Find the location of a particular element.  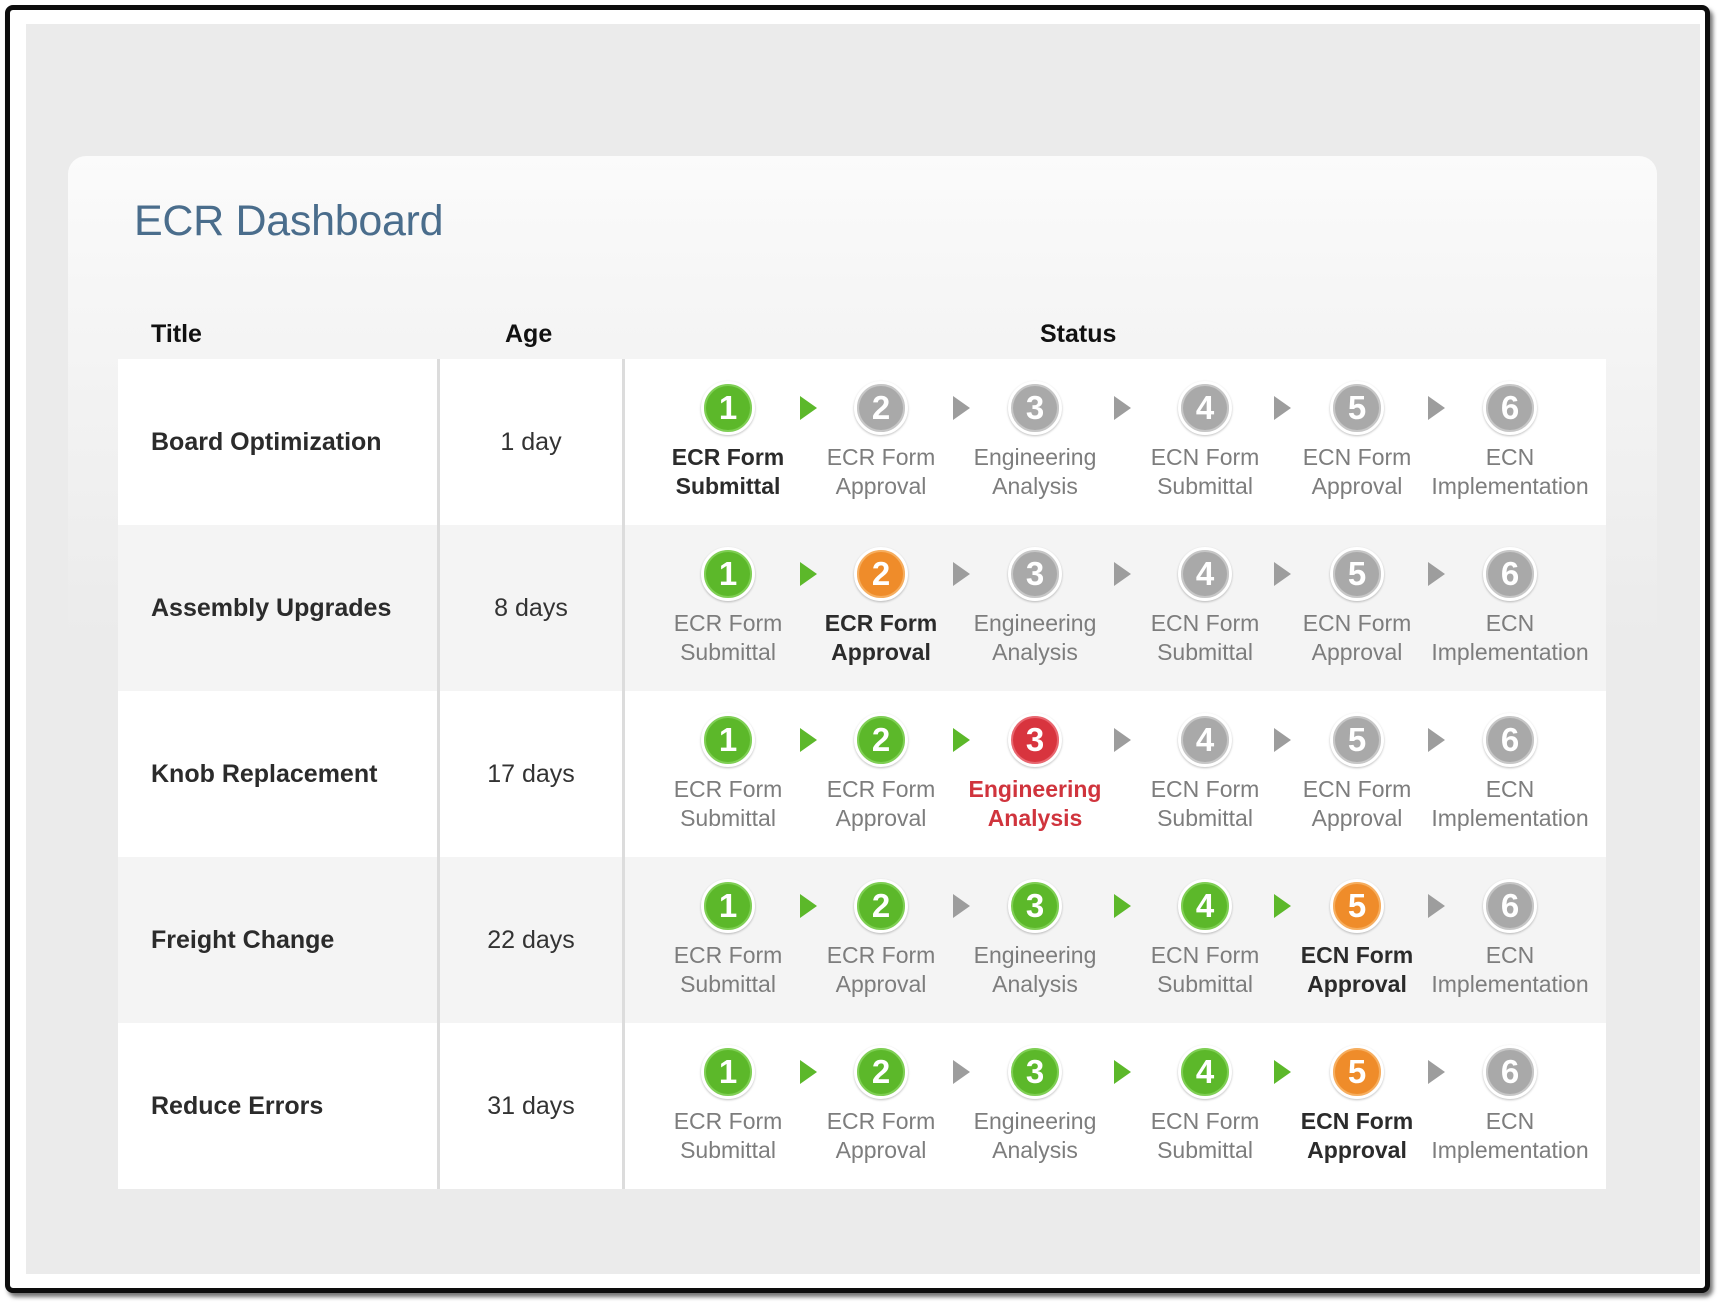

column-header-age: Age is located at coordinates (529, 334).